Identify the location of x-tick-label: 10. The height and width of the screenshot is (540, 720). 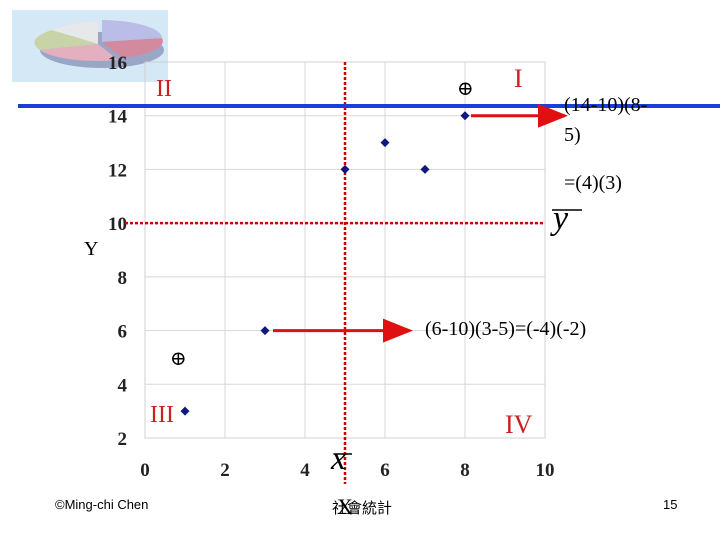
(545, 470).